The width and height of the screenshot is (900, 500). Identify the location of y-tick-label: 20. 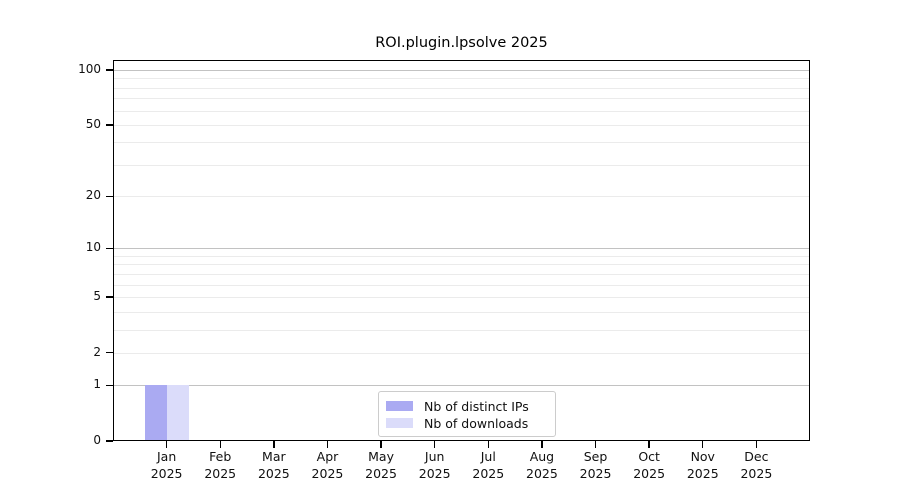
(93, 195).